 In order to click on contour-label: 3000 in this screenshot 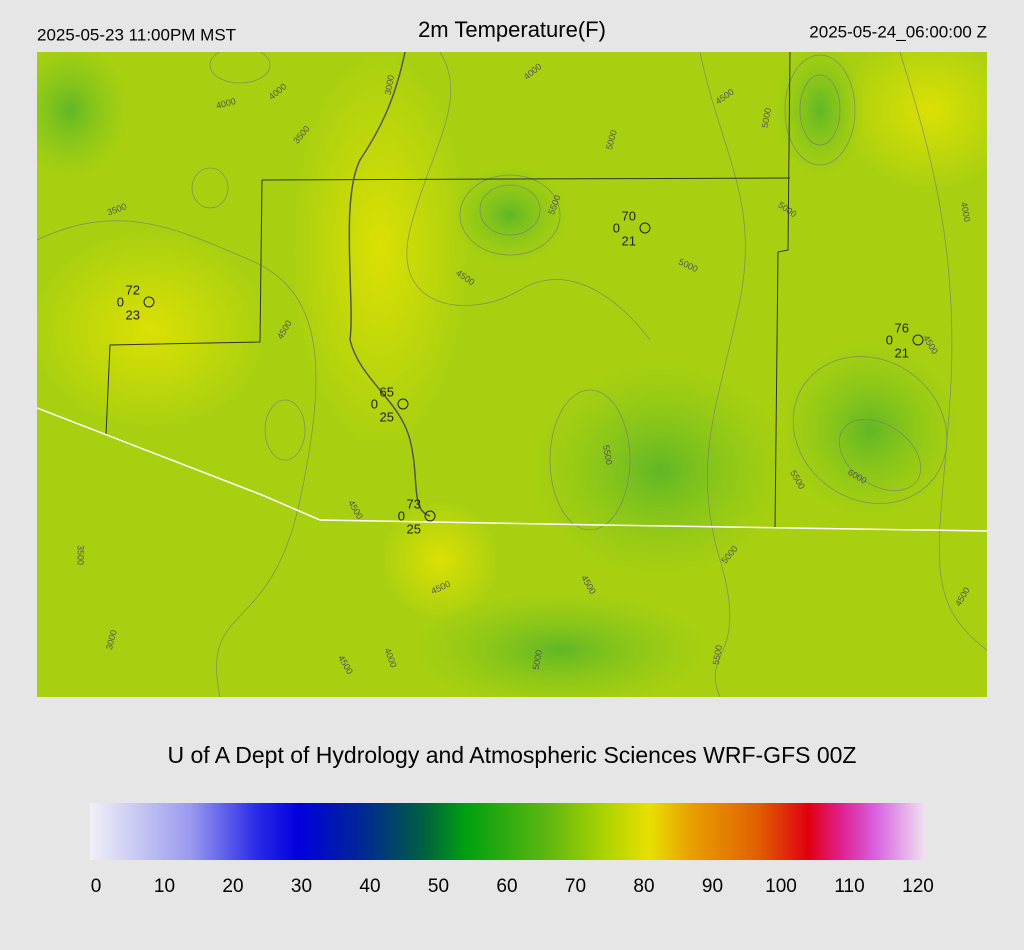, I will do `click(389, 84)`.